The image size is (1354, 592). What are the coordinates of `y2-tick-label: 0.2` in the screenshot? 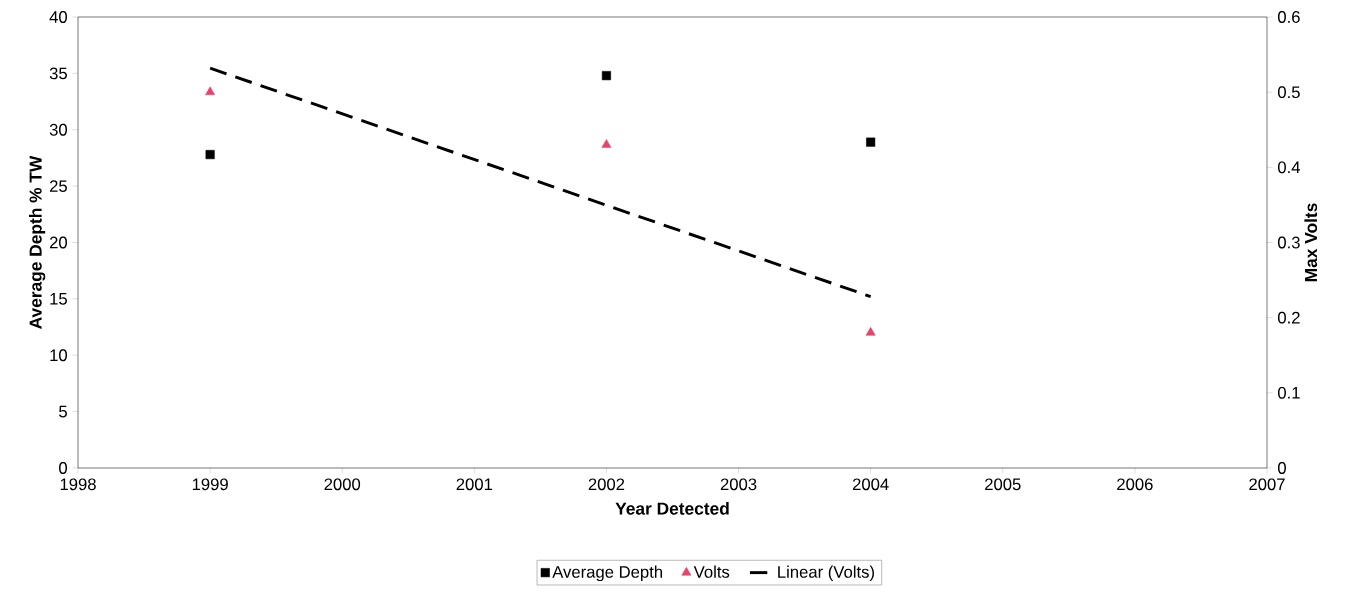 It's located at (1288, 317).